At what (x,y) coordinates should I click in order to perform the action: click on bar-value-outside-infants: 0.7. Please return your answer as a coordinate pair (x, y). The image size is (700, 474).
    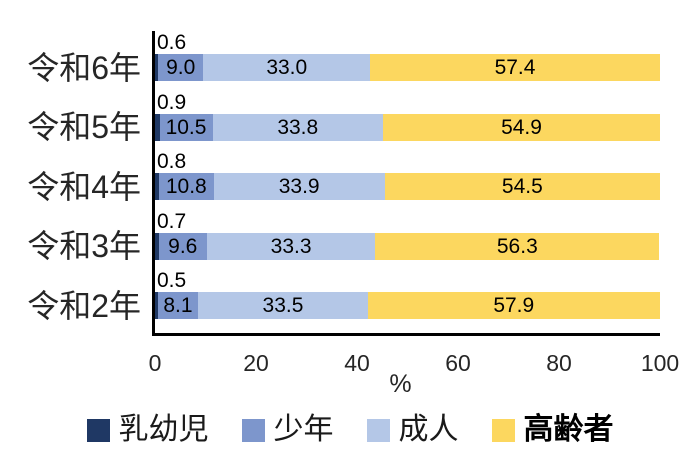
    Looking at the image, I should click on (172, 221).